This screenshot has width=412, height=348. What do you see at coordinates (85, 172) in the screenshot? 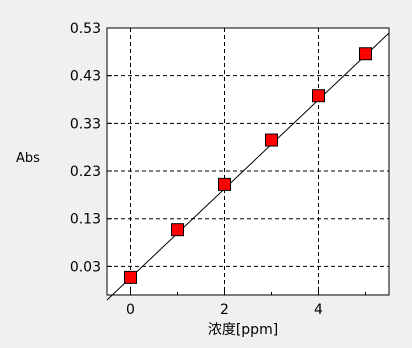
I see `y-tick-label: 0.23` at bounding box center [85, 172].